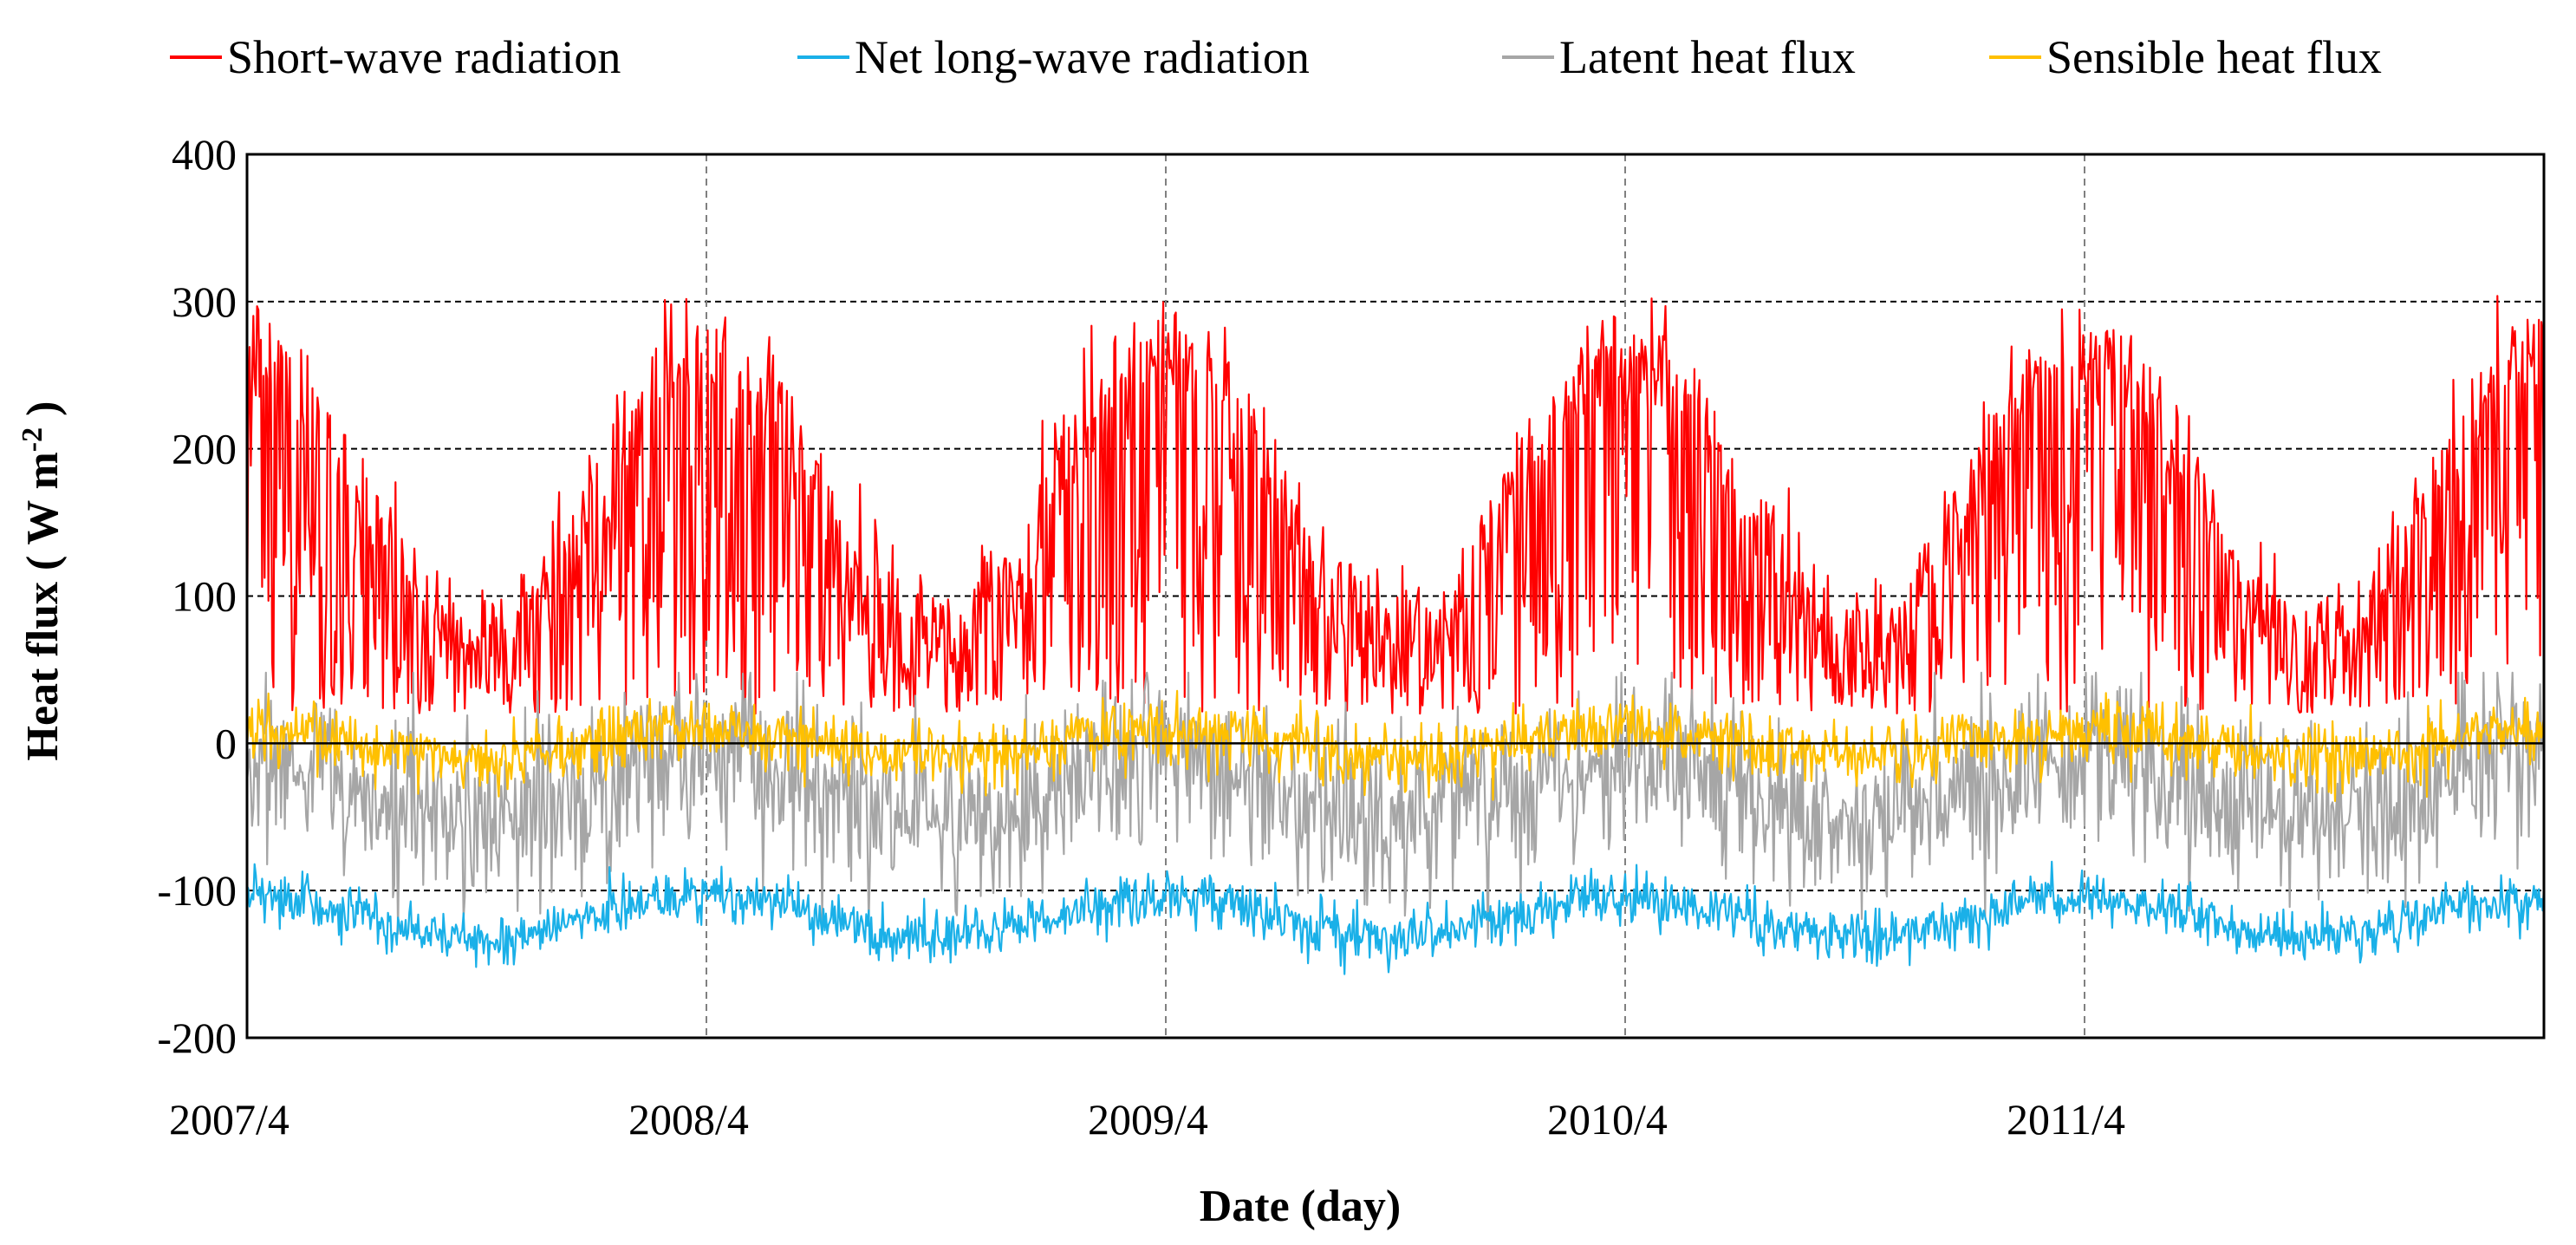 This screenshot has height=1245, width=2576. What do you see at coordinates (2066, 1119) in the screenshot?
I see `x-tick-label: 2011/4` at bounding box center [2066, 1119].